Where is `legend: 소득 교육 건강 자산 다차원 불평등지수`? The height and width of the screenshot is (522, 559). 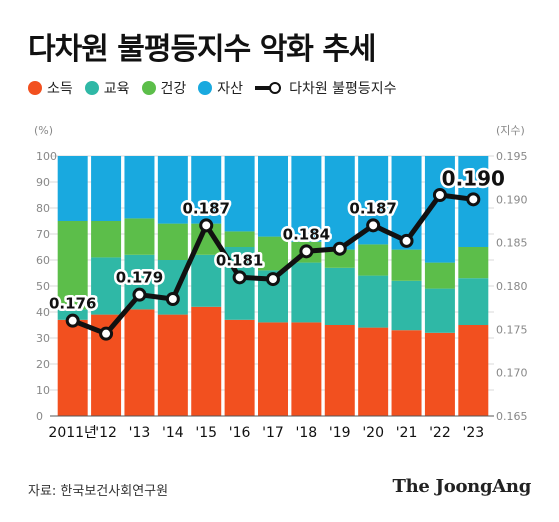
legend: 소득 교육 건강 자산 다차원 불평등지수 is located at coordinates (218, 88).